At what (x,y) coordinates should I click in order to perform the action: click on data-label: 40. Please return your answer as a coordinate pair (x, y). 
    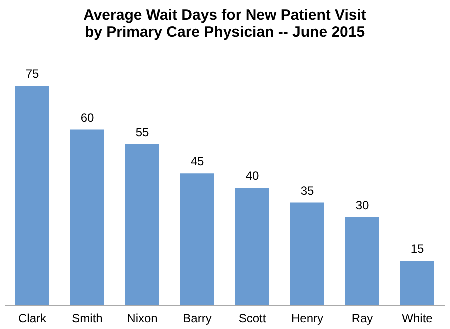
    Looking at the image, I should click on (253, 176).